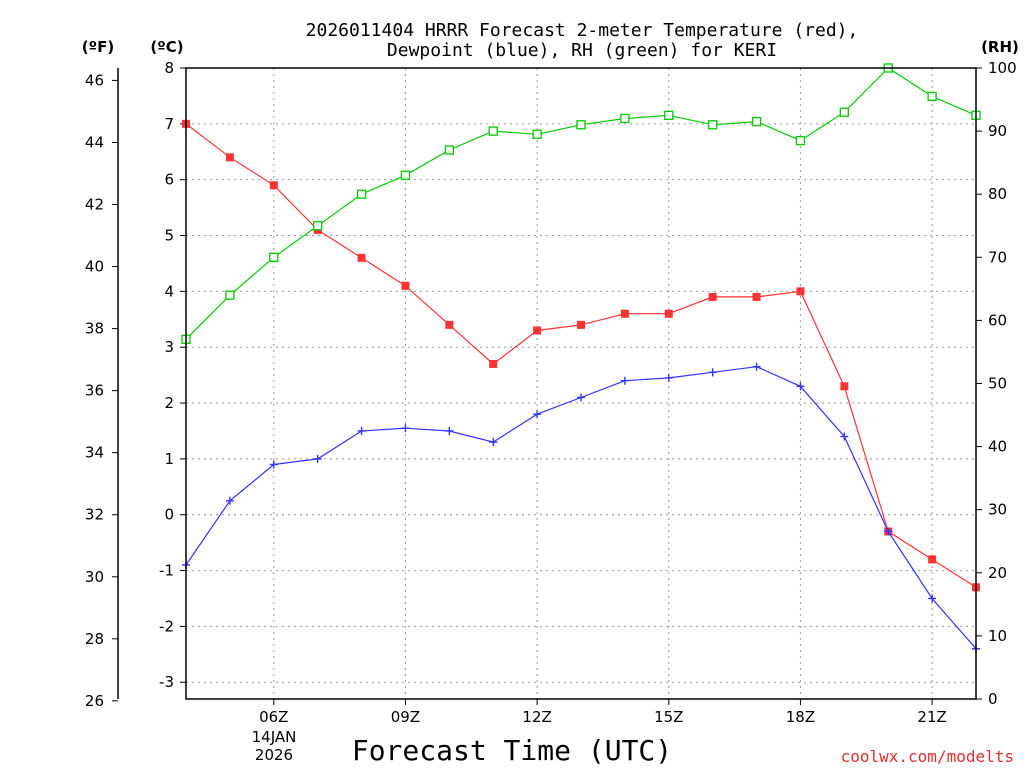 This screenshot has width=1024, height=768. I want to click on fahrenheit-tick-label: 28, so click(94, 639).